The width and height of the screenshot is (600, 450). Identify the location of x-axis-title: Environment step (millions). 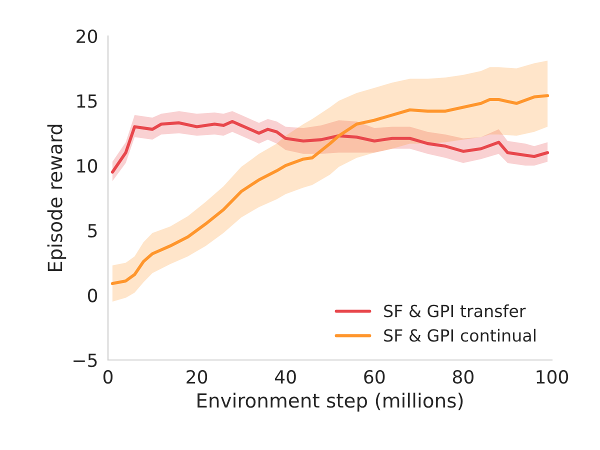
(330, 402).